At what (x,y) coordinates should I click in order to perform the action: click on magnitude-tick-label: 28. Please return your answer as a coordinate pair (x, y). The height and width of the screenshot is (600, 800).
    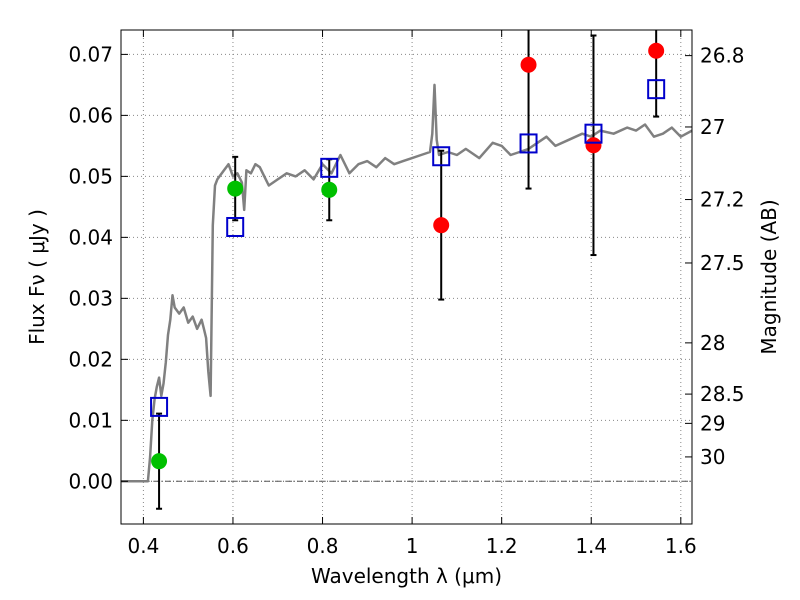
    Looking at the image, I should click on (712, 343).